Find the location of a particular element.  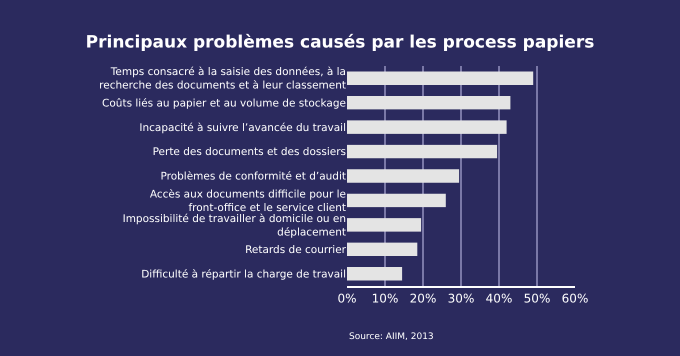

chart-title: Principaux problèmes causés par les process papiers is located at coordinates (340, 42).